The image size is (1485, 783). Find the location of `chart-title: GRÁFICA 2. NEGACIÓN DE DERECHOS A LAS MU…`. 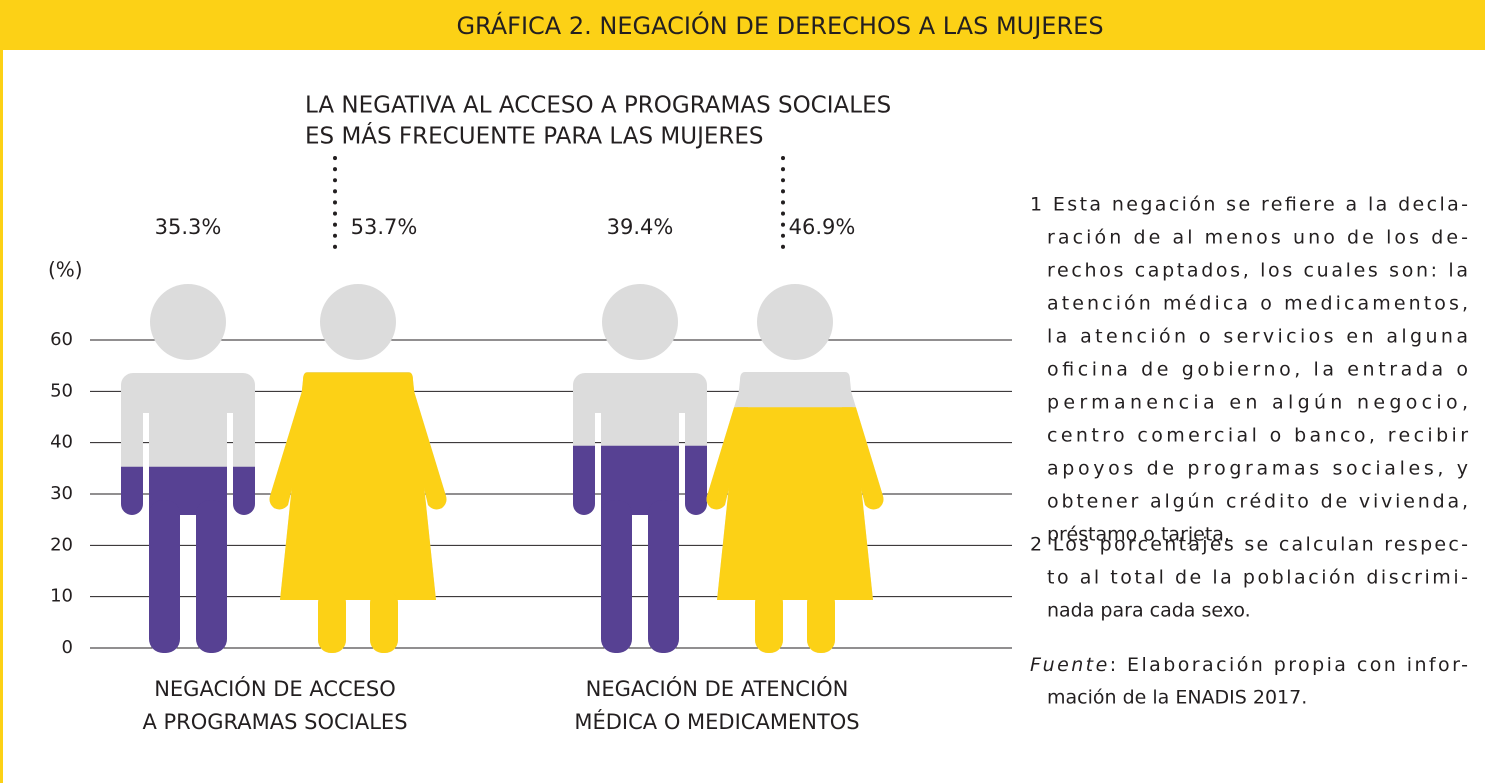

chart-title: GRÁFICA 2. NEGACIÓN DE DERECHOS A LAS MU… is located at coordinates (779, 25).